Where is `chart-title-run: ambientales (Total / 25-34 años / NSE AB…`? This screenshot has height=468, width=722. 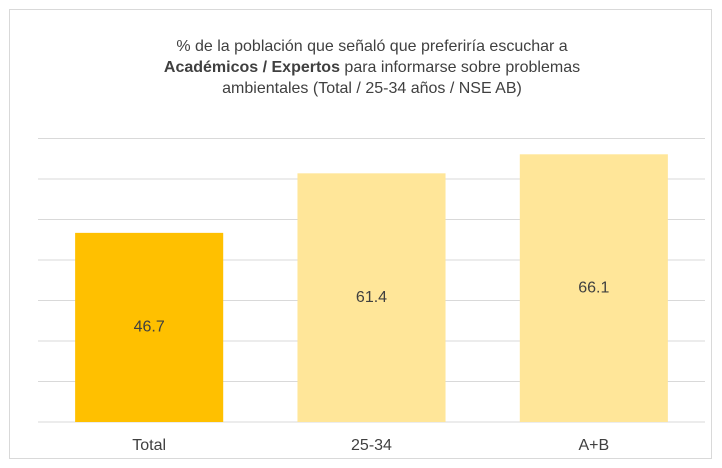
chart-title-run: ambientales (Total / 25-34 años / NSE AB… is located at coordinates (372, 88).